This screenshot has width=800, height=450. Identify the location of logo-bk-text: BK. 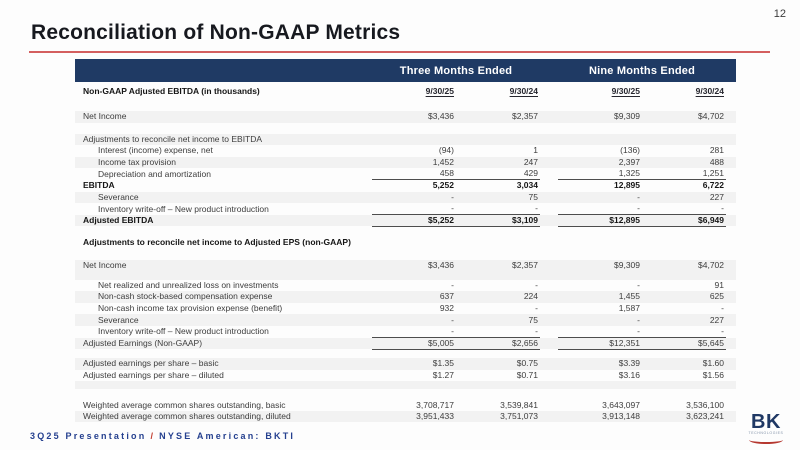
(766, 422).